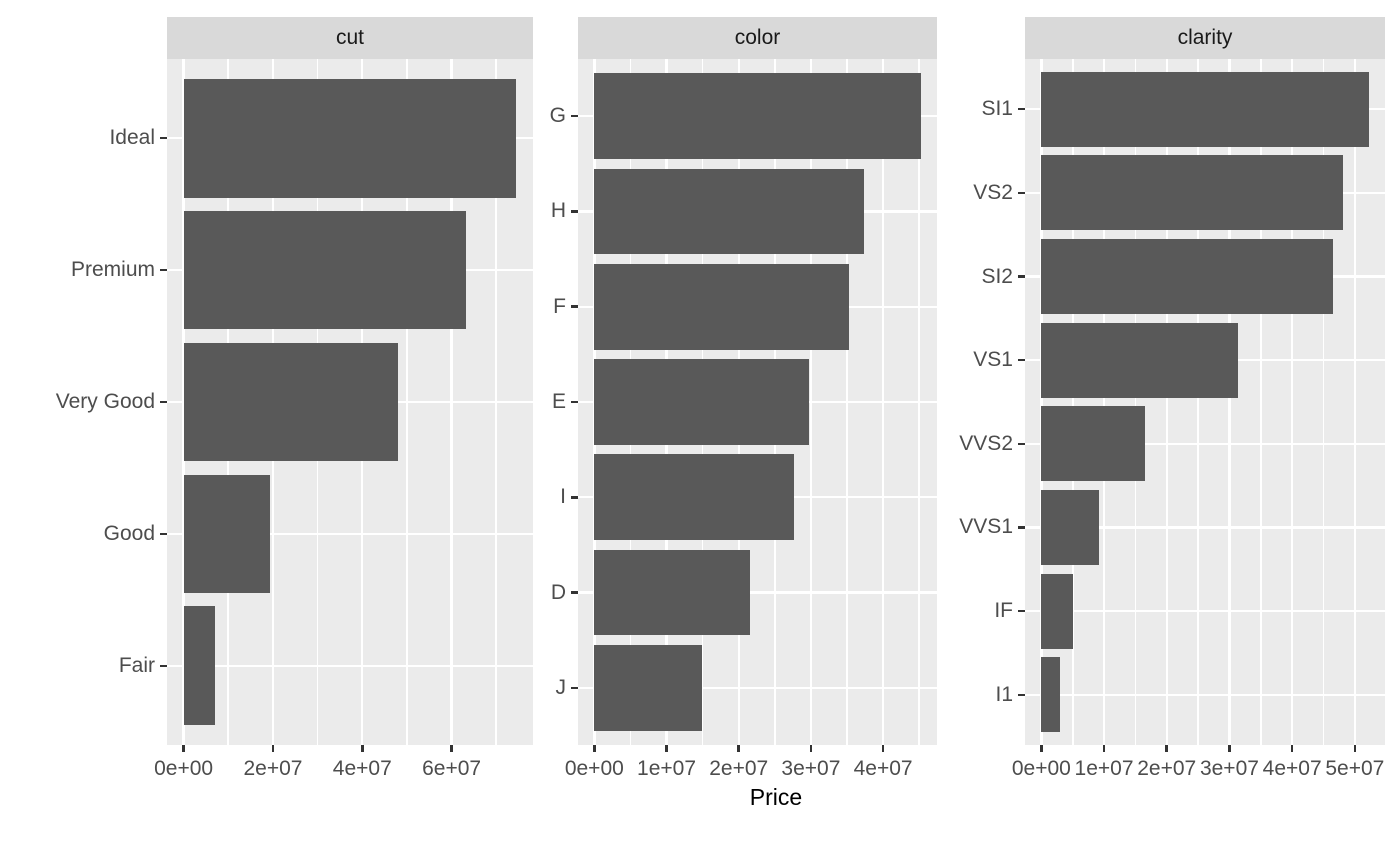  I want to click on y-axis-label: G, so click(557, 116).